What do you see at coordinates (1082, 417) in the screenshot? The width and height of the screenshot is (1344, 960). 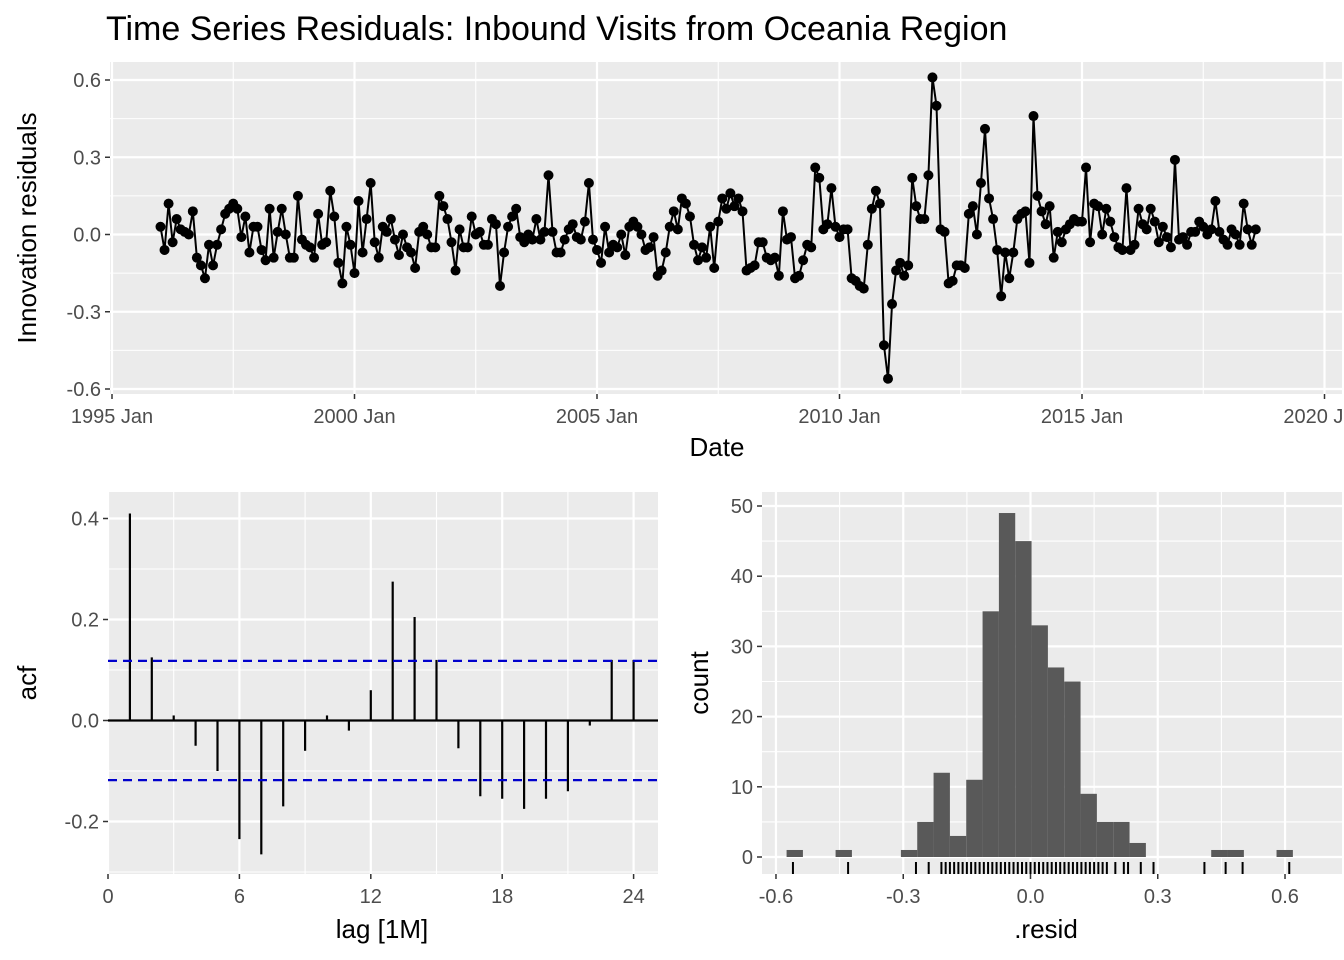 I see `ts-x-tick-label: 2015 Jan` at bounding box center [1082, 417].